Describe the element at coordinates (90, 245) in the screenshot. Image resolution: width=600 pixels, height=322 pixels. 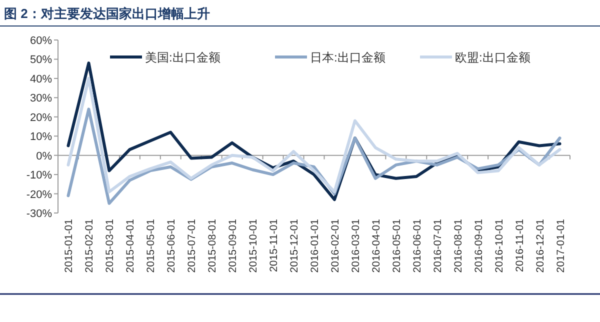
I see `x-tick-label: 2015-02-01` at that location.